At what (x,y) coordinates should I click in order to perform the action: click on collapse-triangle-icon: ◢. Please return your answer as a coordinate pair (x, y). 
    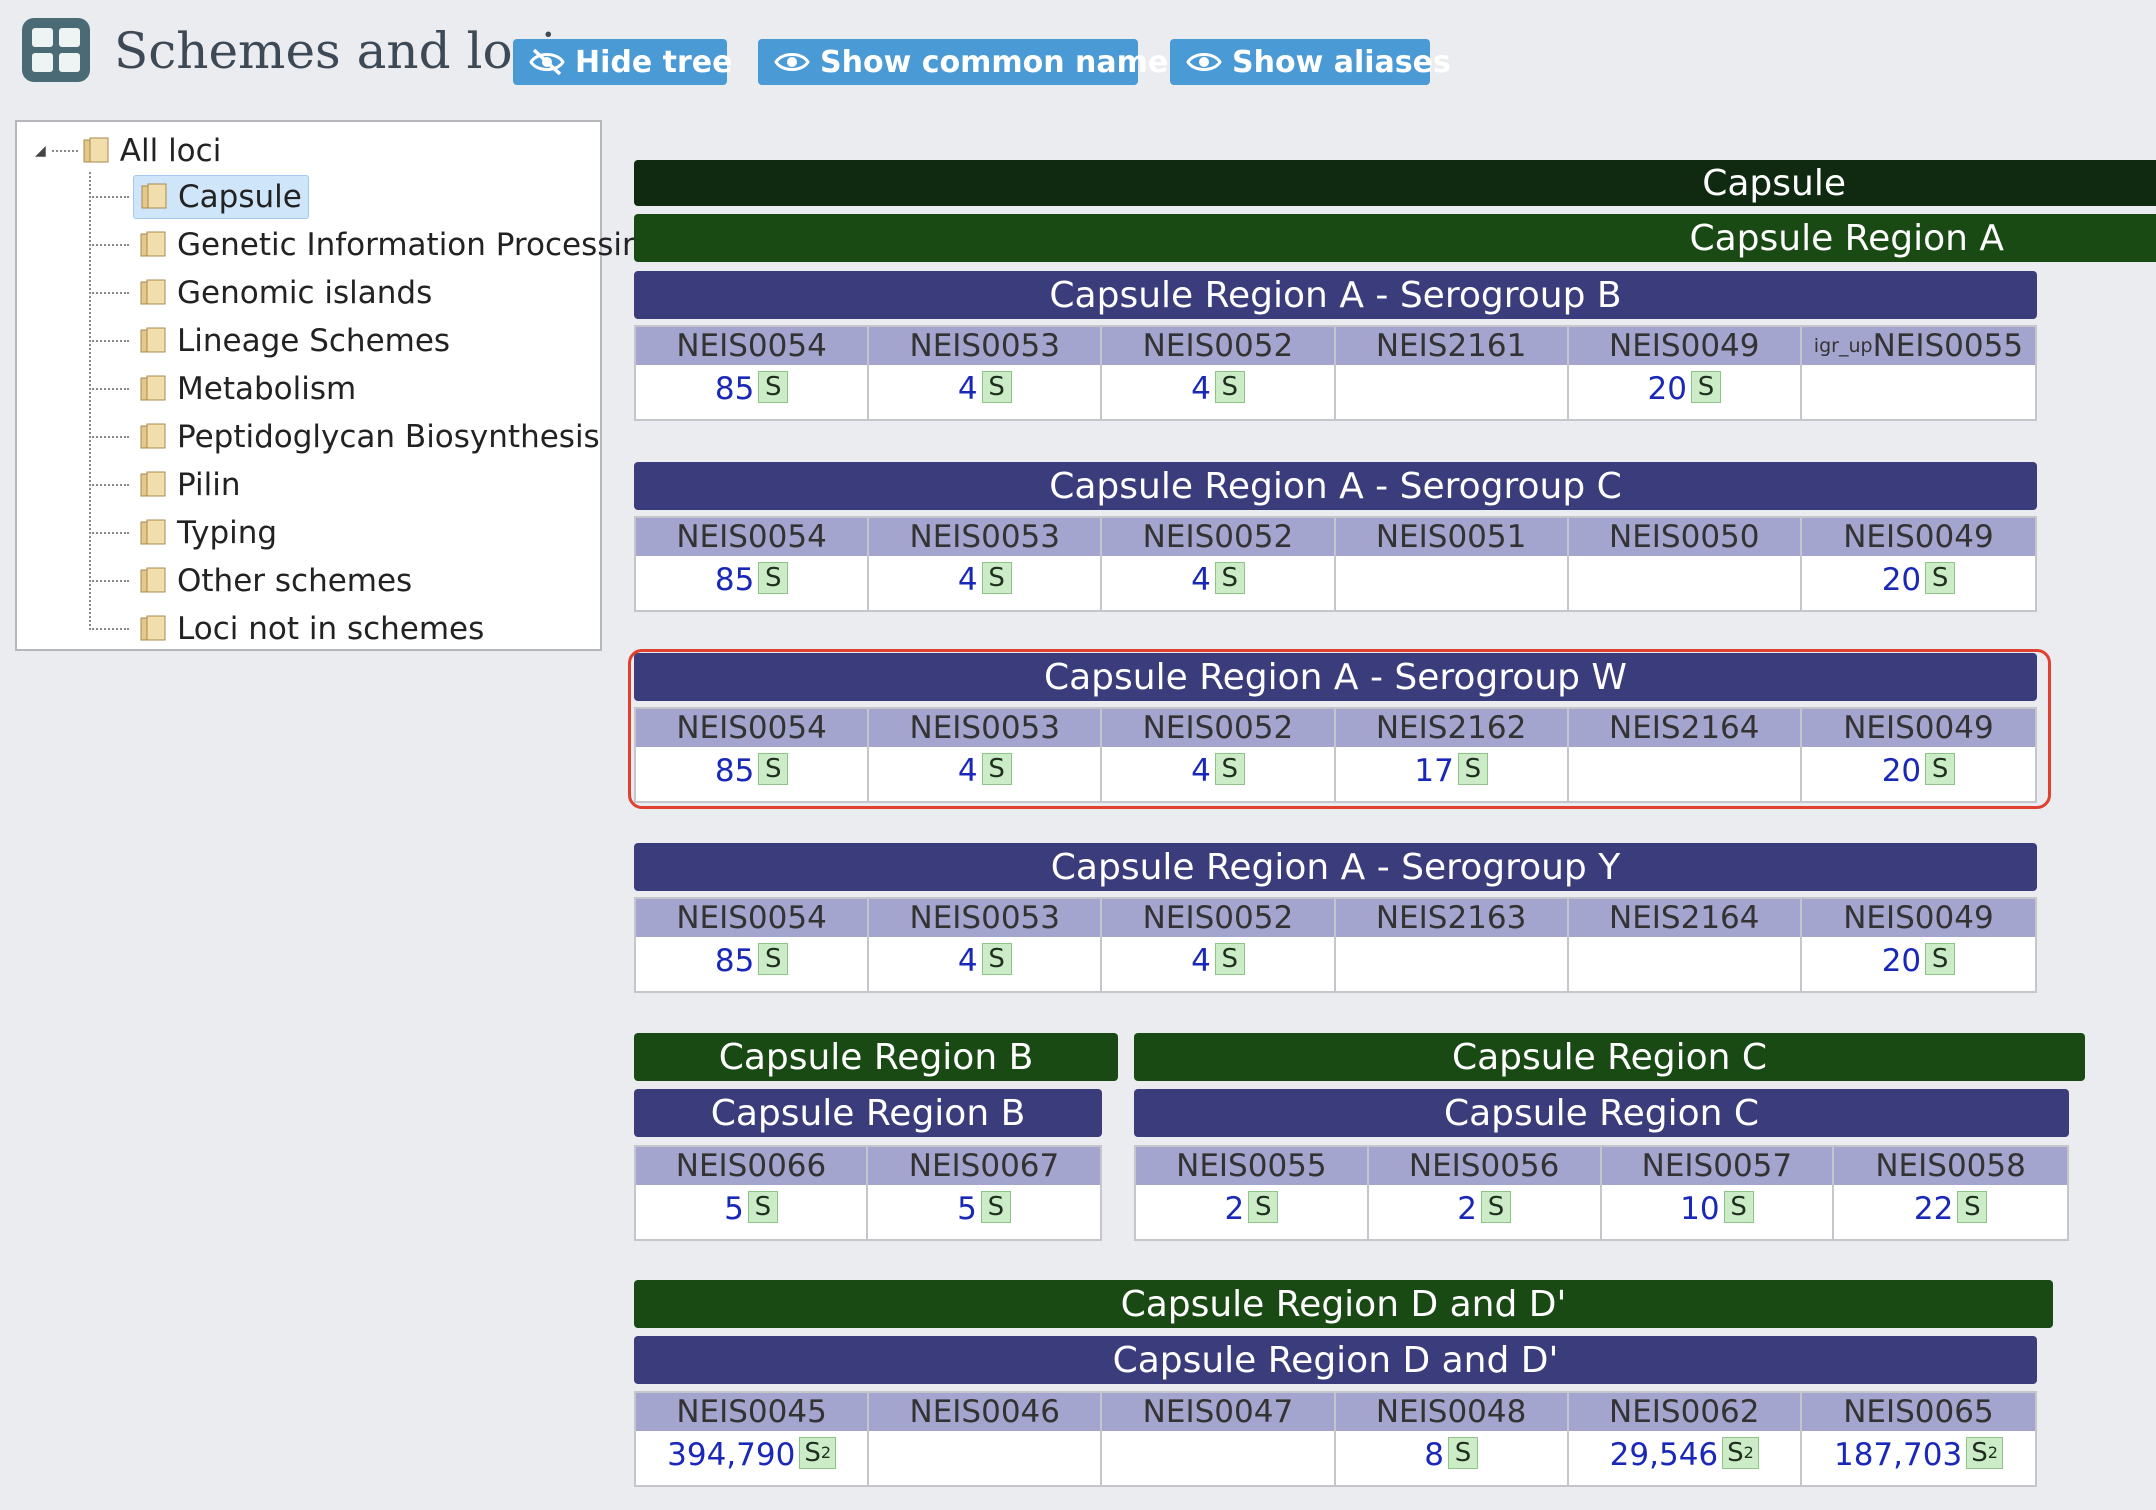
    Looking at the image, I should click on (40, 151).